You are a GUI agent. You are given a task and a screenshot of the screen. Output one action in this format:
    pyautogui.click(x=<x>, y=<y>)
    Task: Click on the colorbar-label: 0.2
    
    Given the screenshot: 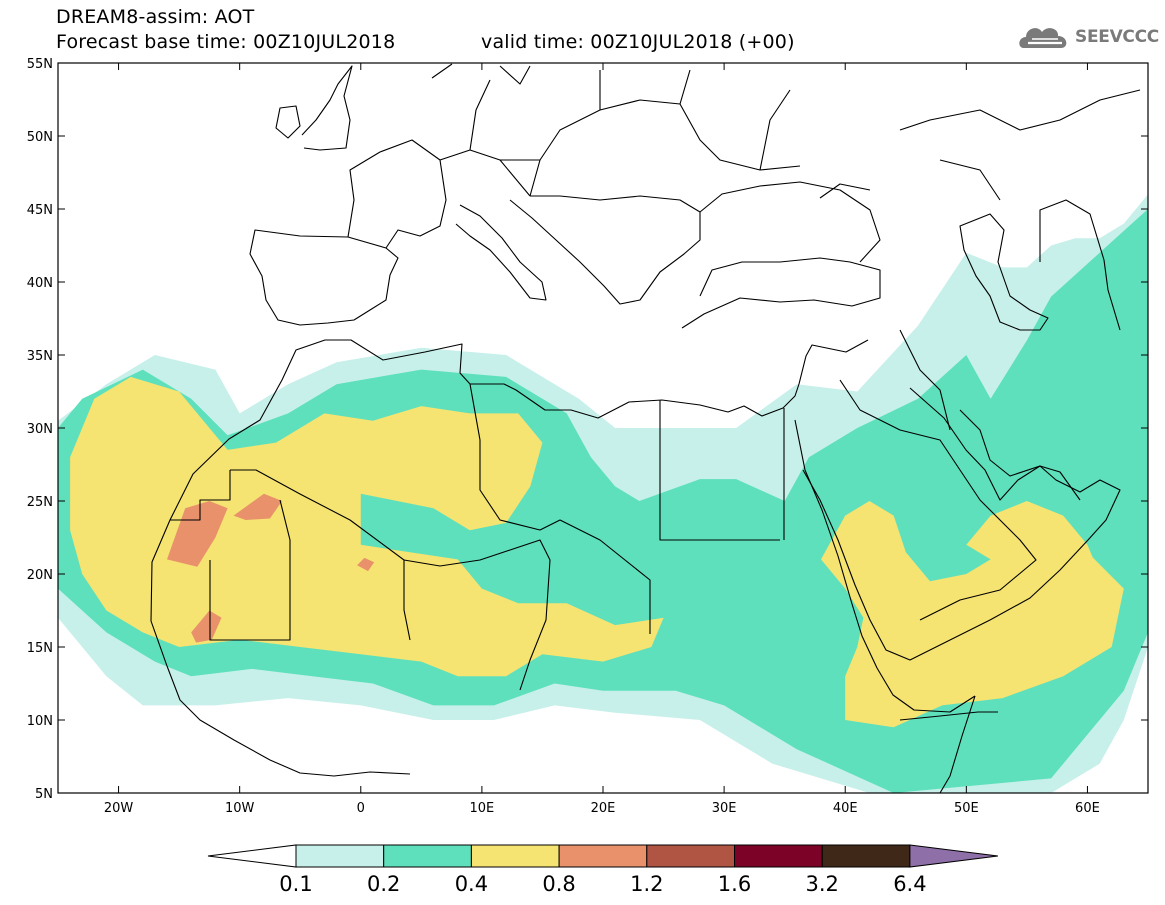 What is the action you would take?
    pyautogui.click(x=383, y=884)
    